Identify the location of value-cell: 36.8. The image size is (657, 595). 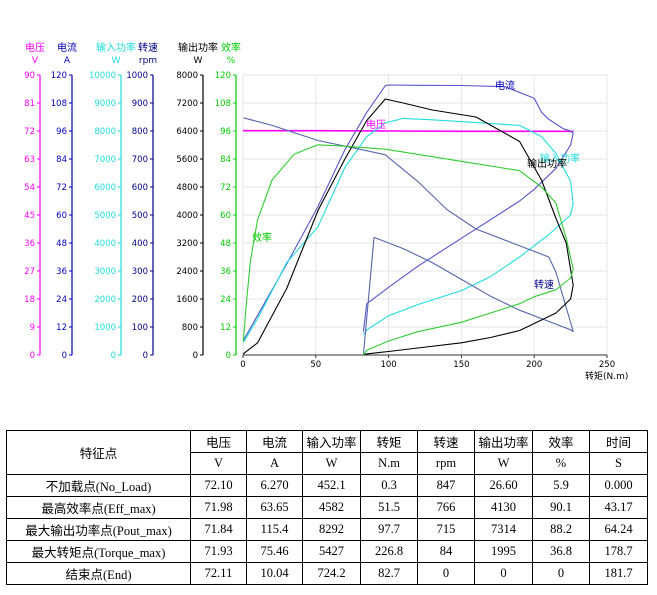
(561, 551).